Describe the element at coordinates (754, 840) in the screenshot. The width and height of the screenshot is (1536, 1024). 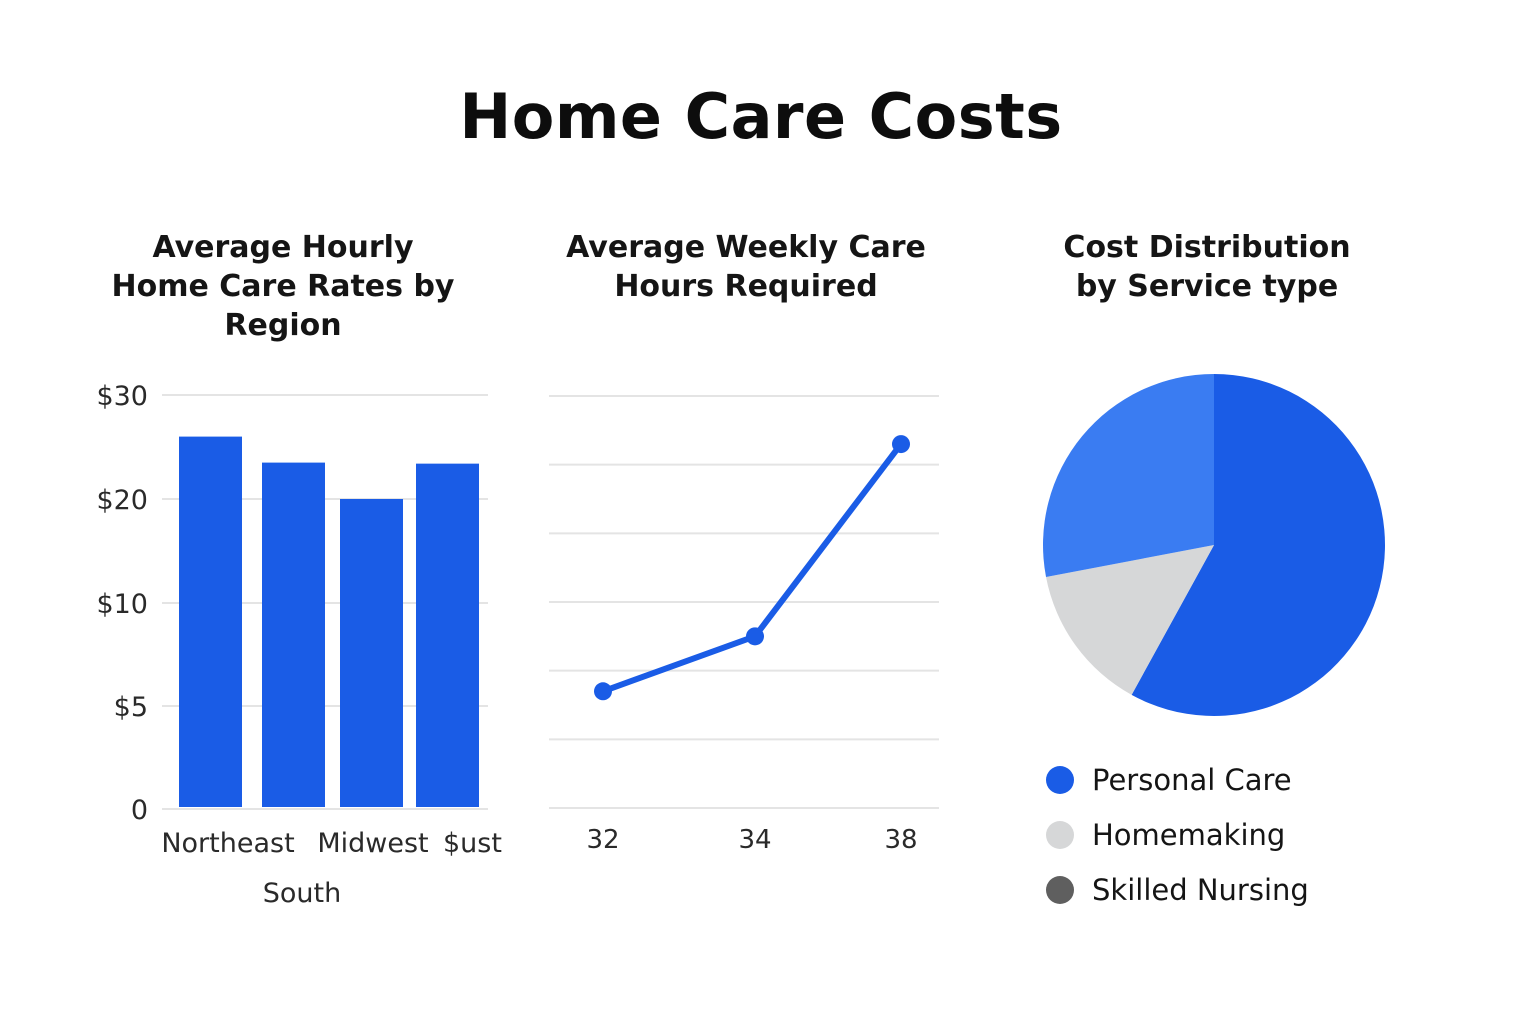
I see `line-x-tick-label: 34` at that location.